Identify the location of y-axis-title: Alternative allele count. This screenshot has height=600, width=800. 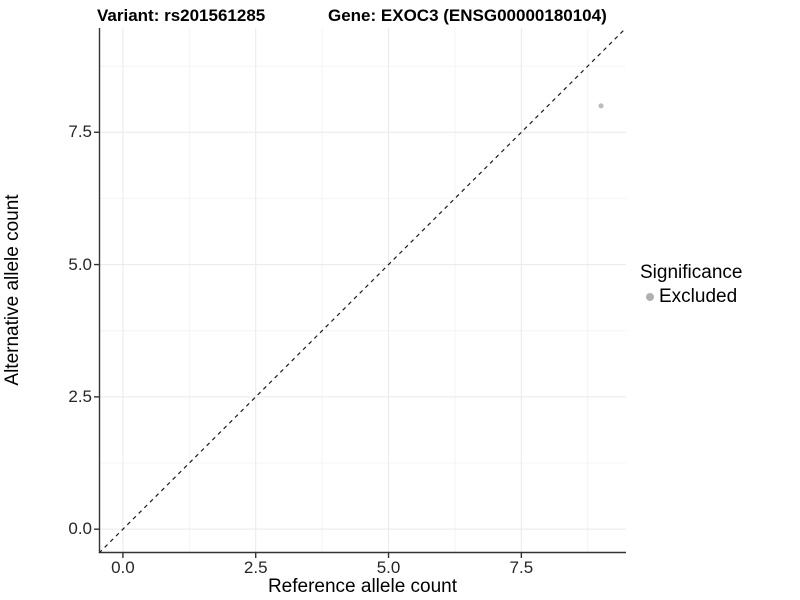
(12, 289).